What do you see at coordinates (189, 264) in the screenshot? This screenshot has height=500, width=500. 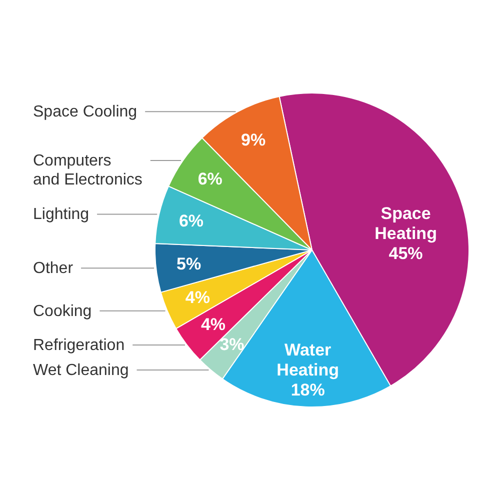 I see `data-label: 5%` at bounding box center [189, 264].